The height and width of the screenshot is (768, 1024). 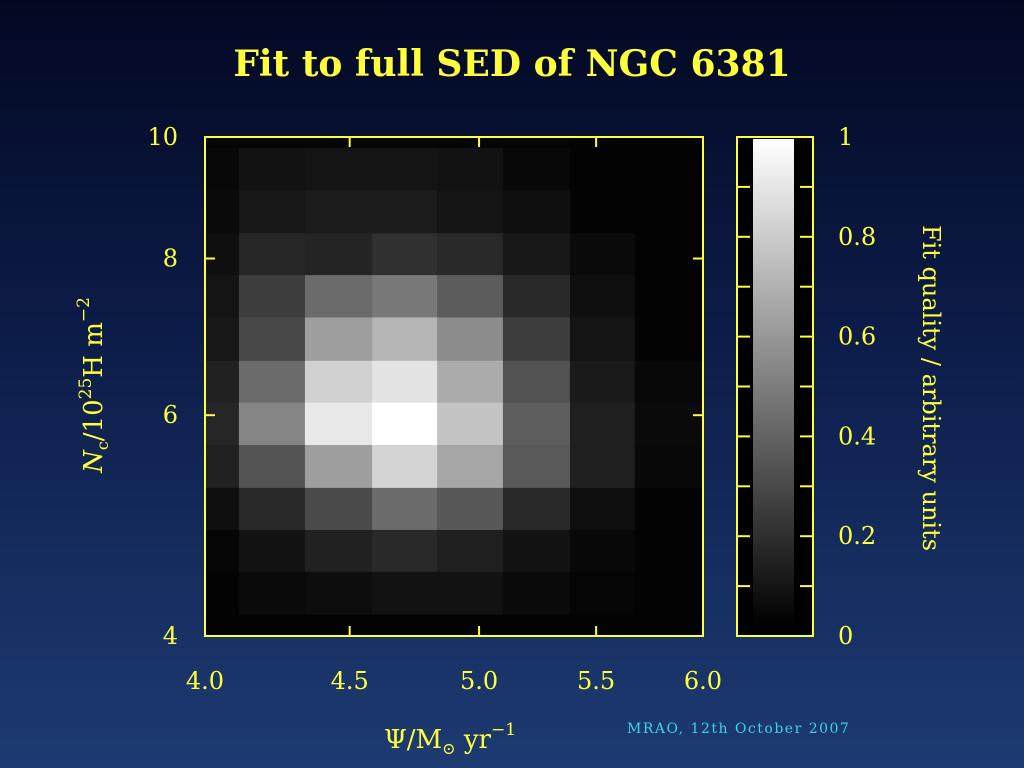 I want to click on colorbar-ticks: 1 0.8 0.6 0.4 0.2 0, so click(x=806, y=386).